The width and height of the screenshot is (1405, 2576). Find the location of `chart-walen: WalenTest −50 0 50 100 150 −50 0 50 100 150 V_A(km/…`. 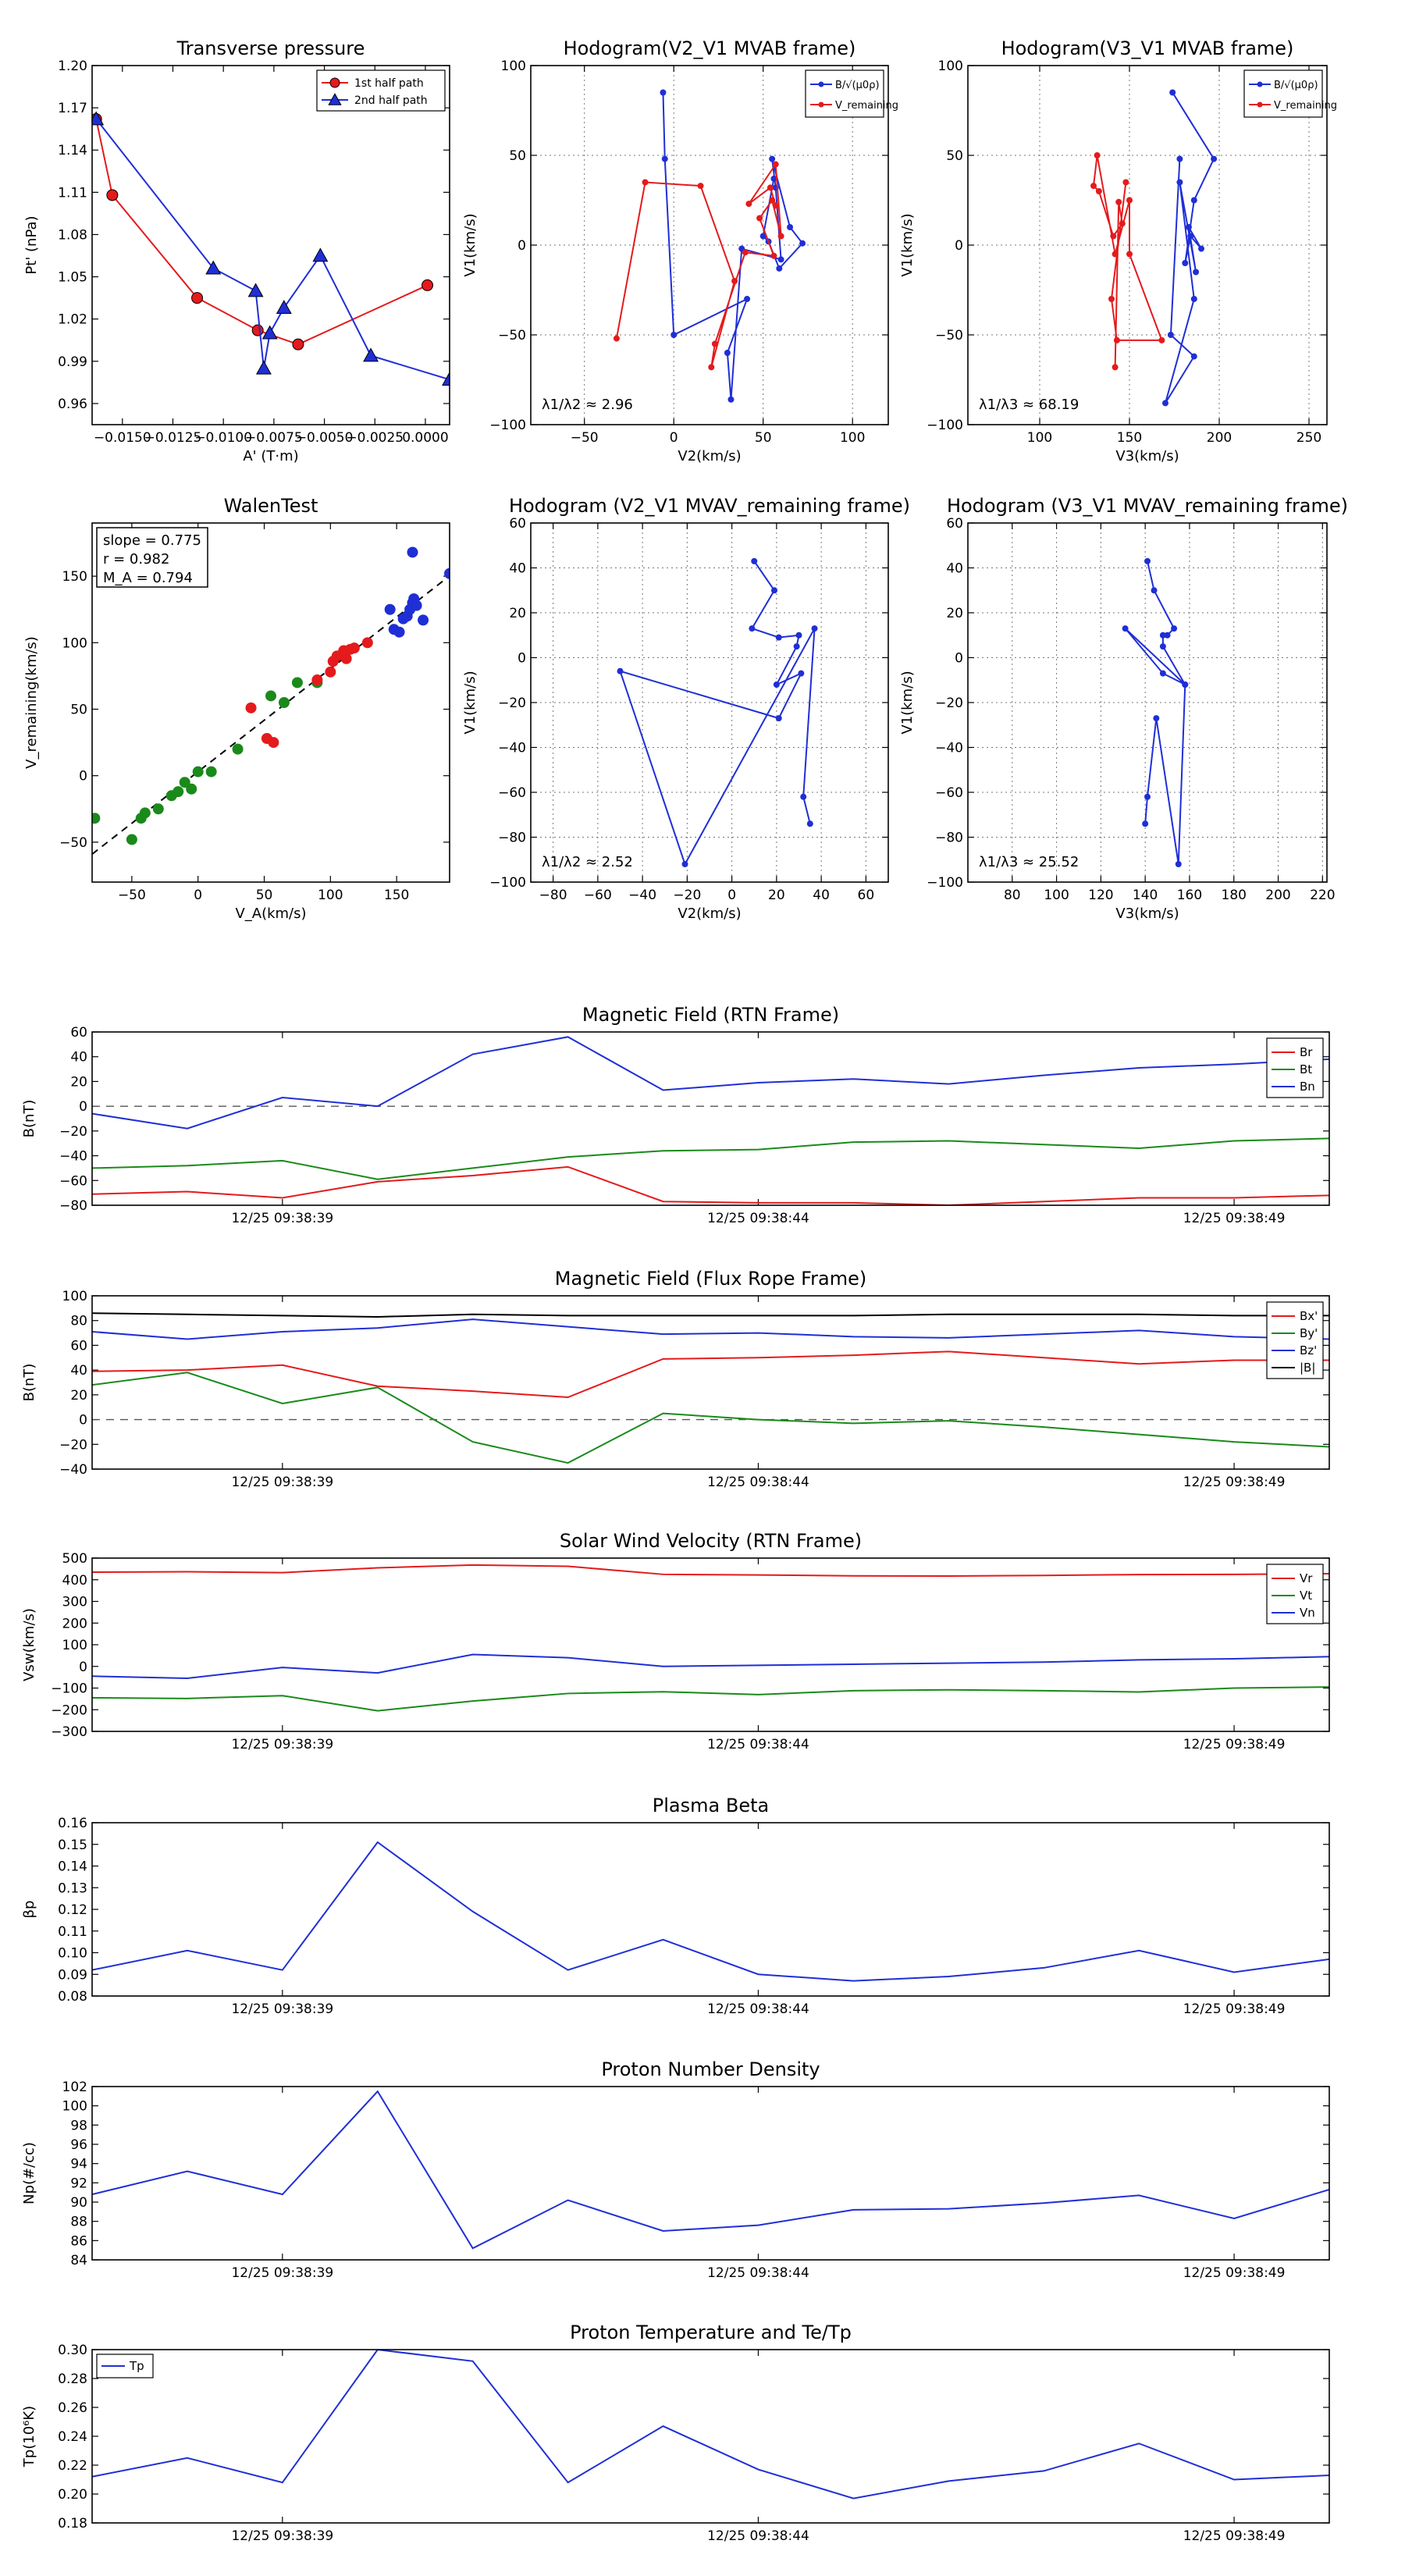

chart-walen: WalenTest −50 0 50 100 150 −50 0 50 100 150 V_A(km/… is located at coordinates (237, 708).